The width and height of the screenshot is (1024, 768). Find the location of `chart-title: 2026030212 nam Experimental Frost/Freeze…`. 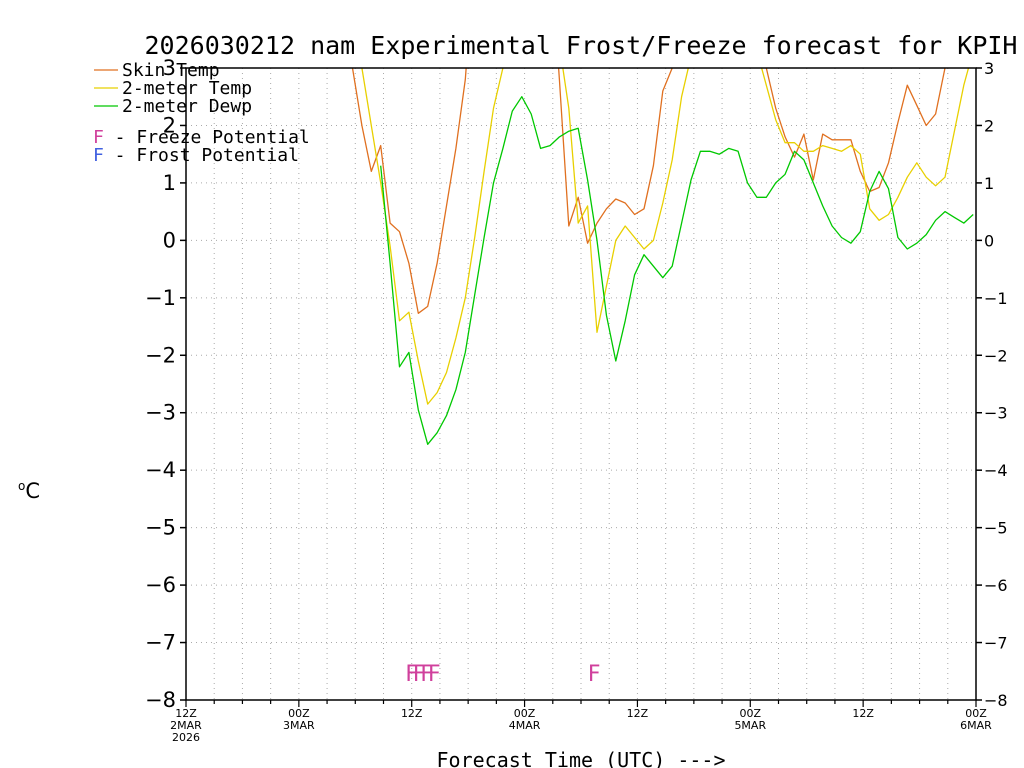

chart-title: 2026030212 nam Experimental Frost/Freeze… is located at coordinates (581, 45).